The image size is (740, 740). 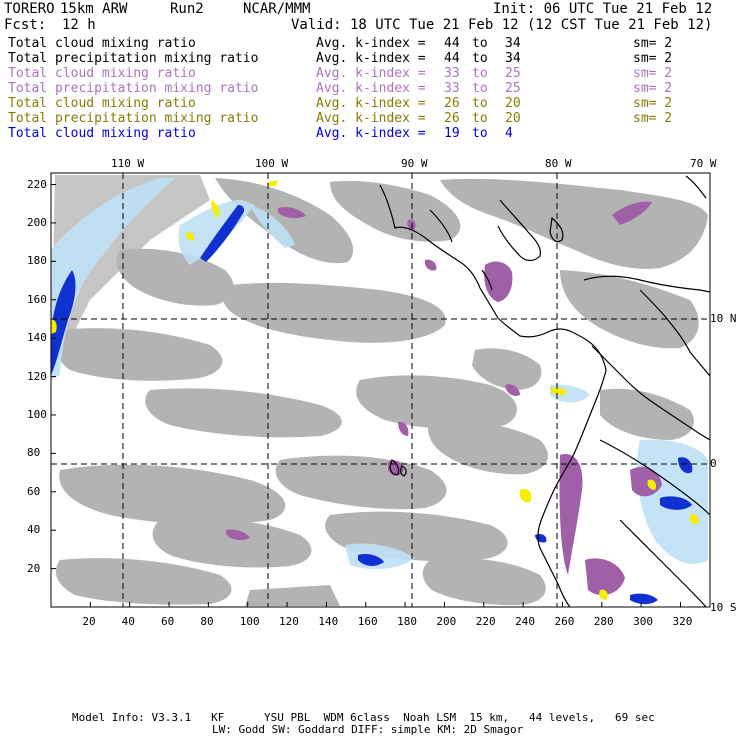 What do you see at coordinates (37, 376) in the screenshot?
I see `y-tick-label: 120` at bounding box center [37, 376].